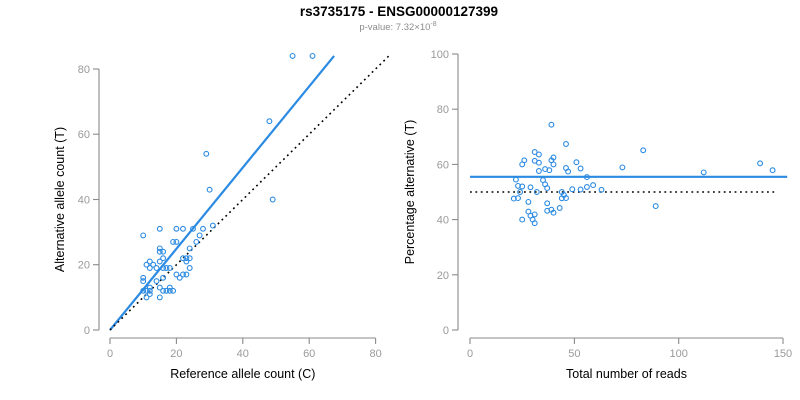  What do you see at coordinates (84, 201) in the screenshot?
I see `left-y-tick-label: 40` at bounding box center [84, 201].